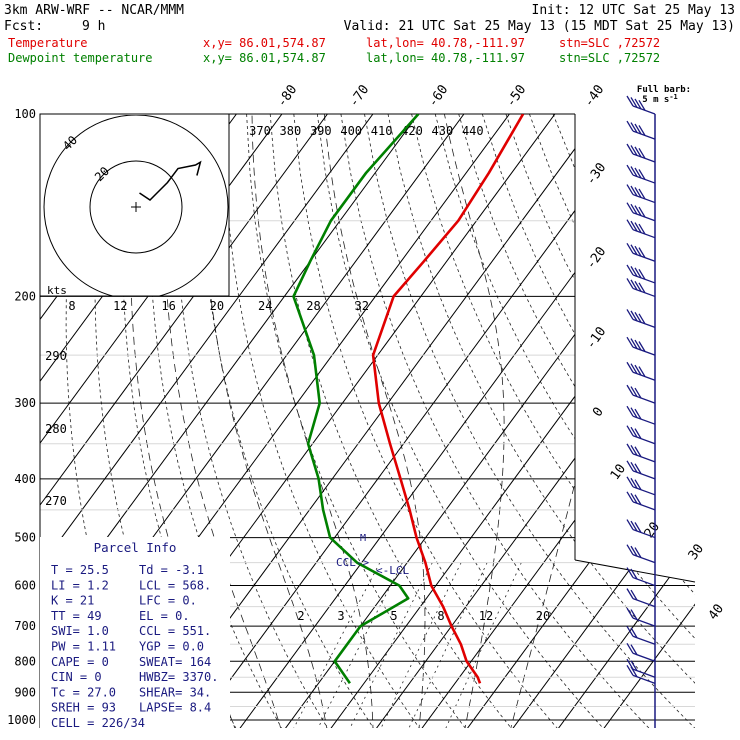 This screenshot has width=740, height=740. I want to click on isotherm-label-text: 20, so click(652, 530).